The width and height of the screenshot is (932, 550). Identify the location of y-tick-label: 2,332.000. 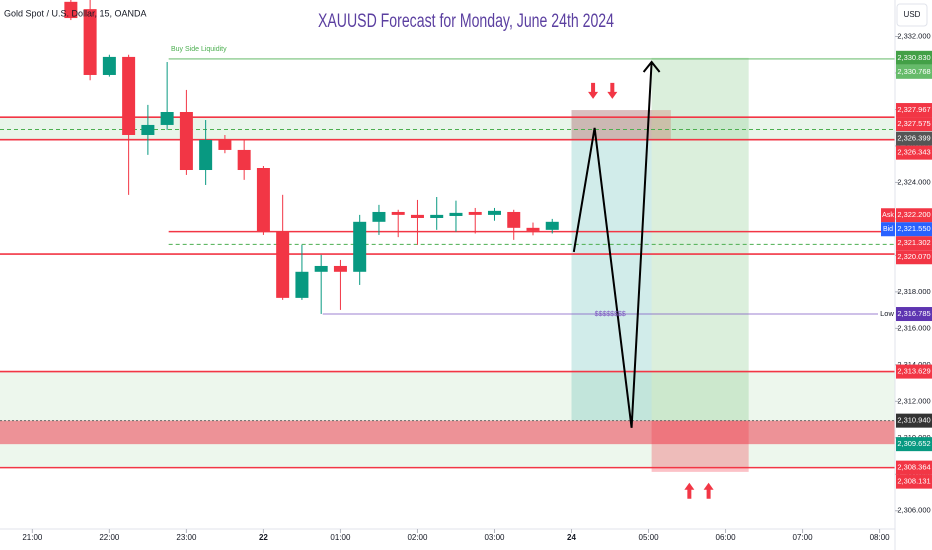
(913, 35).